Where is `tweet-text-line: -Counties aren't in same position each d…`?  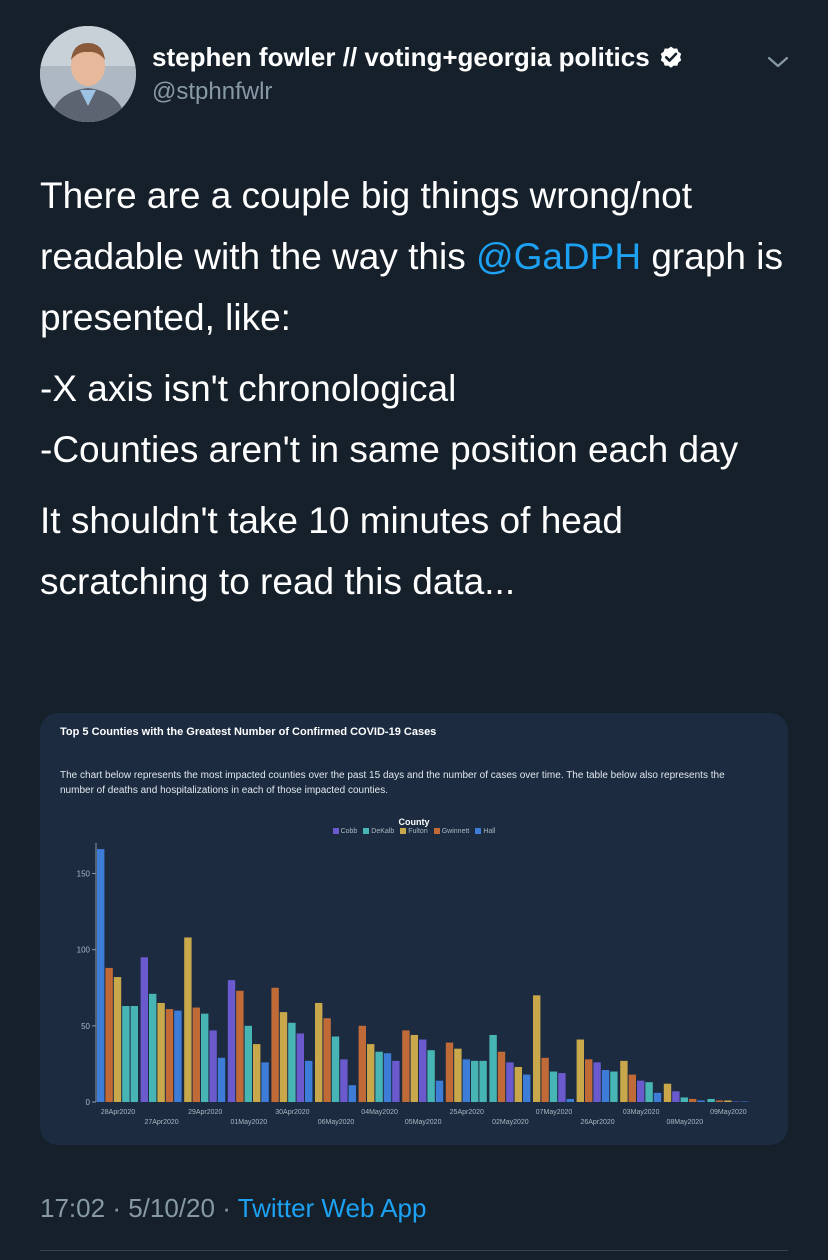 tweet-text-line: -Counties aren't in same position each d… is located at coordinates (389, 449).